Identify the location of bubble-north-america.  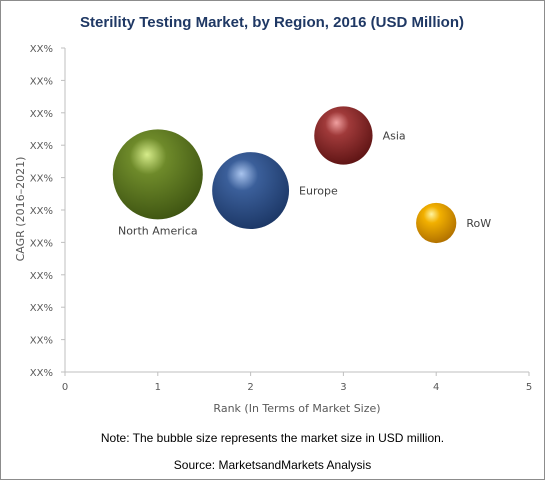
(157, 174).